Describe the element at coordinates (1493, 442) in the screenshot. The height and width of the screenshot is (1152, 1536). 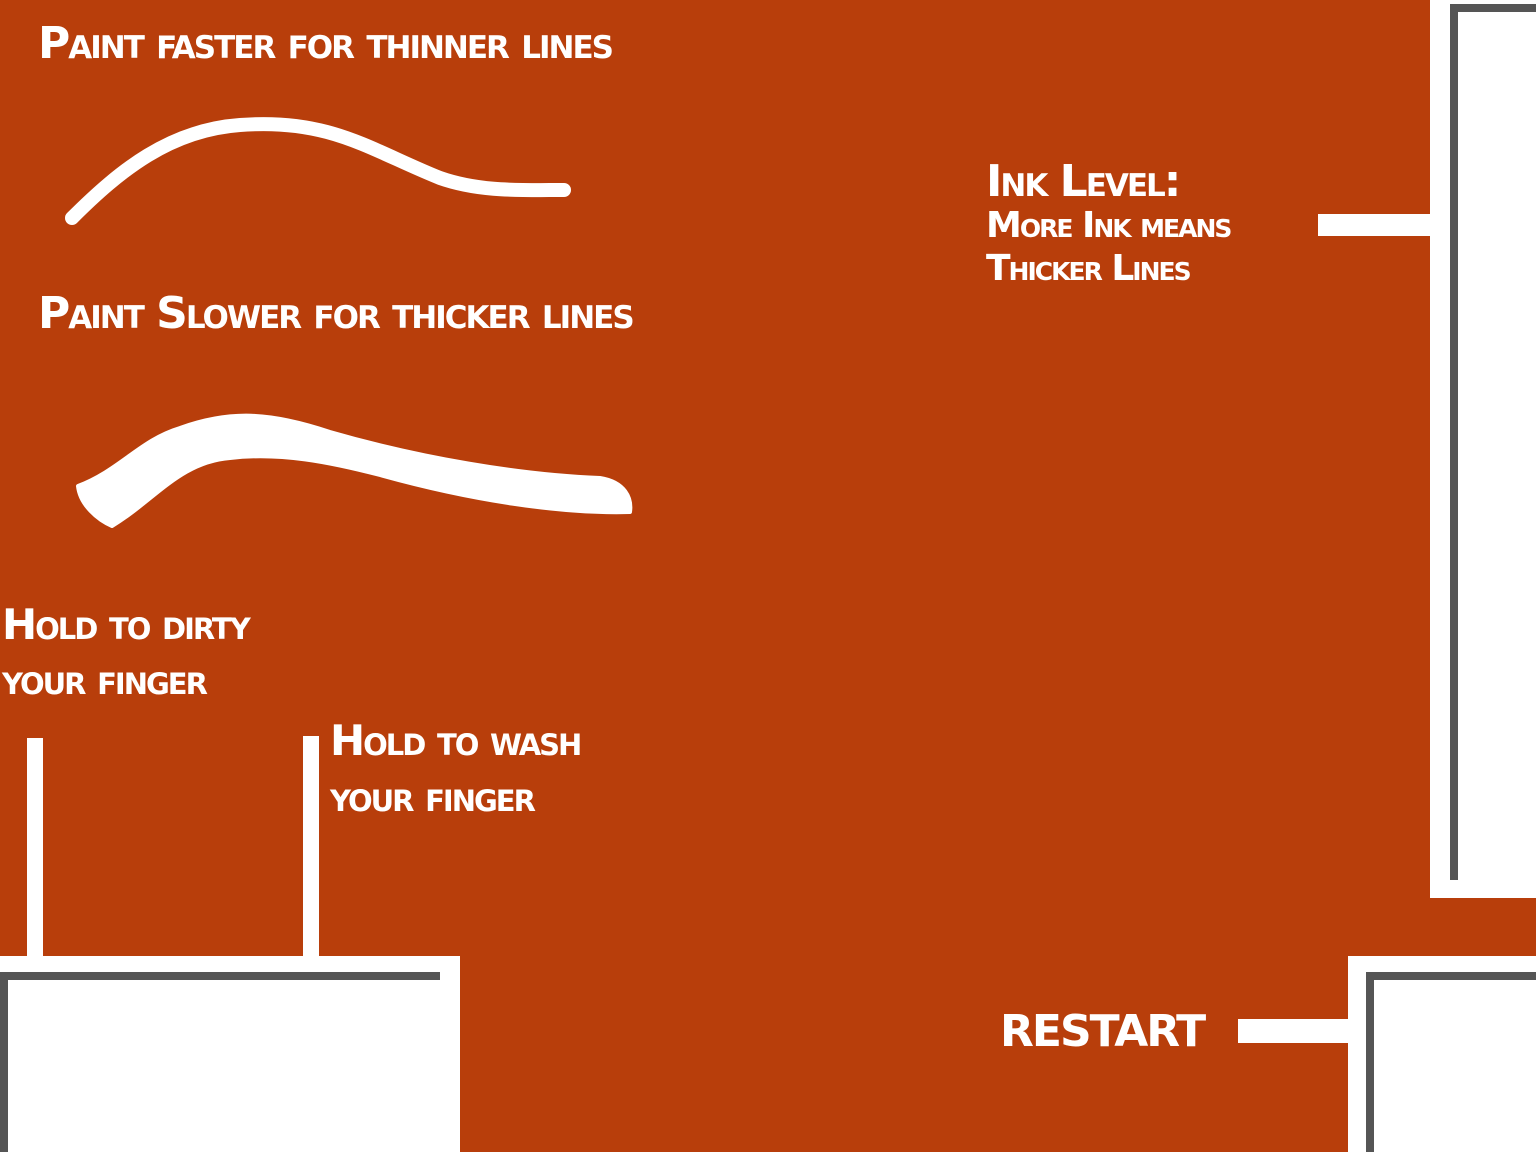
I see `ink-level-meter` at that location.